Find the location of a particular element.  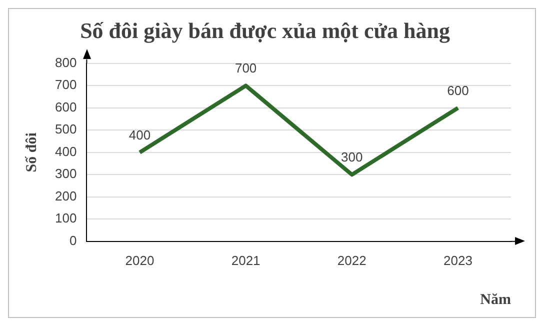

chart-title: Số đôi giày bán được xủa một cửa hàng is located at coordinates (265, 30).